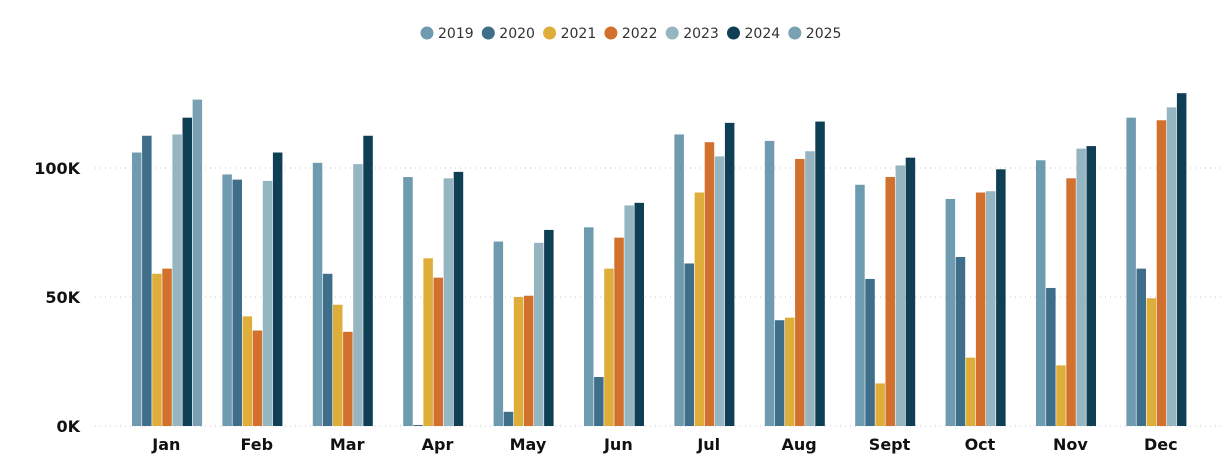  What do you see at coordinates (609, 347) in the screenshot?
I see `bar-2021-jun` at bounding box center [609, 347].